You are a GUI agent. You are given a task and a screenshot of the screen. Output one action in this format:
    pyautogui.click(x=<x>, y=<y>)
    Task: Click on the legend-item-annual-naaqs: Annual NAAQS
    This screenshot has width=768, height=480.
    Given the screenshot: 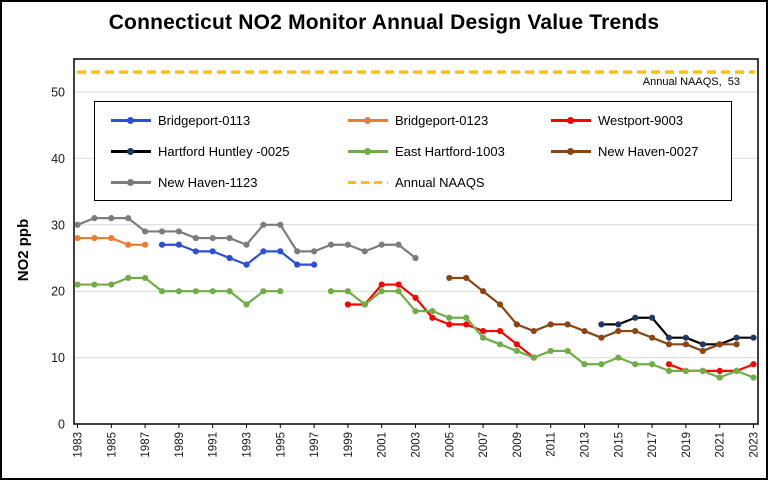 What is the action you would take?
    pyautogui.click(x=449, y=182)
    